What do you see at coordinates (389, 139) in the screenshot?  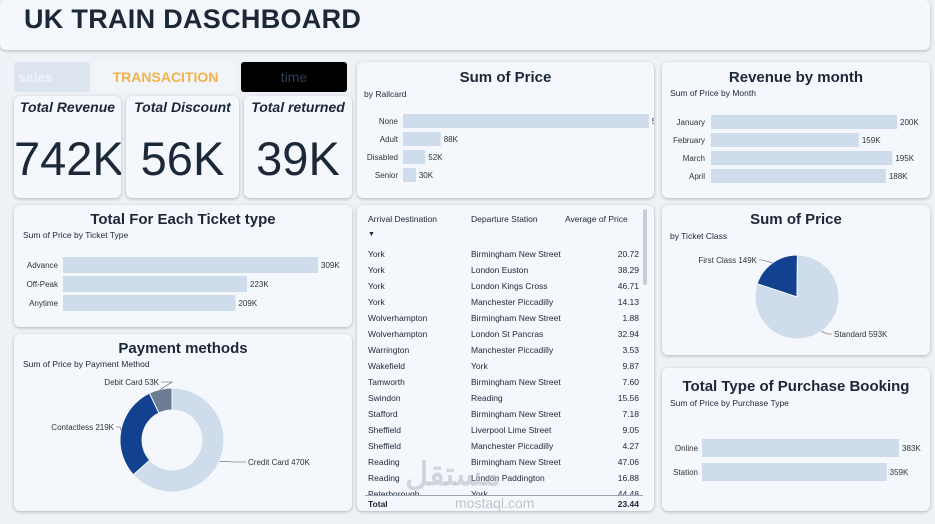 I see `category-label: Adult` at bounding box center [389, 139].